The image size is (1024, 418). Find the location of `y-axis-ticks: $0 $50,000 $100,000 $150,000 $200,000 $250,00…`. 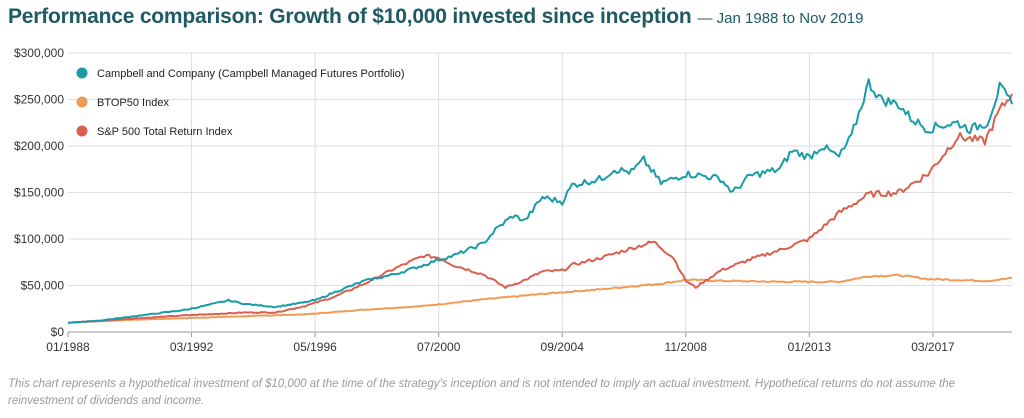

y-axis-ticks: $0 $50,000 $100,000 $150,000 $200,000 $250,00… is located at coordinates (39, 192).